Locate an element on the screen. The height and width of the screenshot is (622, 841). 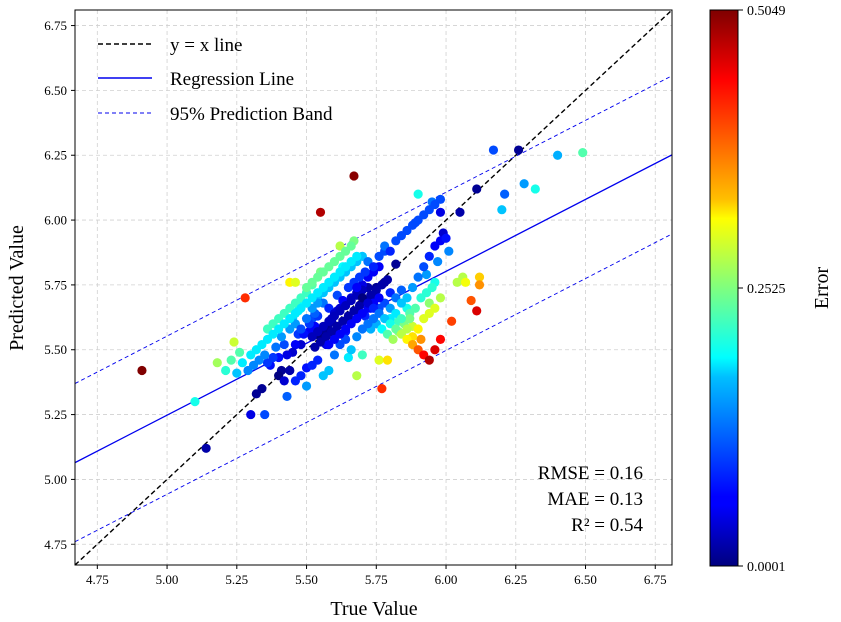
colorbar-tick-label-mid: 0.2525 is located at coordinates (766, 289).